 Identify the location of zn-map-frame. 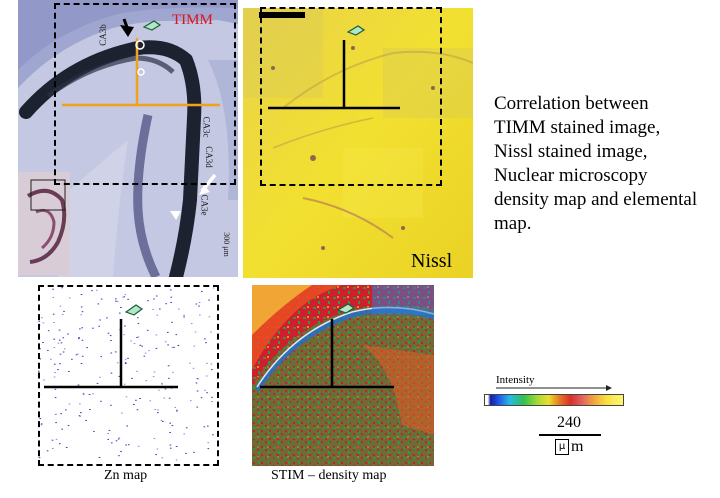
(128, 375).